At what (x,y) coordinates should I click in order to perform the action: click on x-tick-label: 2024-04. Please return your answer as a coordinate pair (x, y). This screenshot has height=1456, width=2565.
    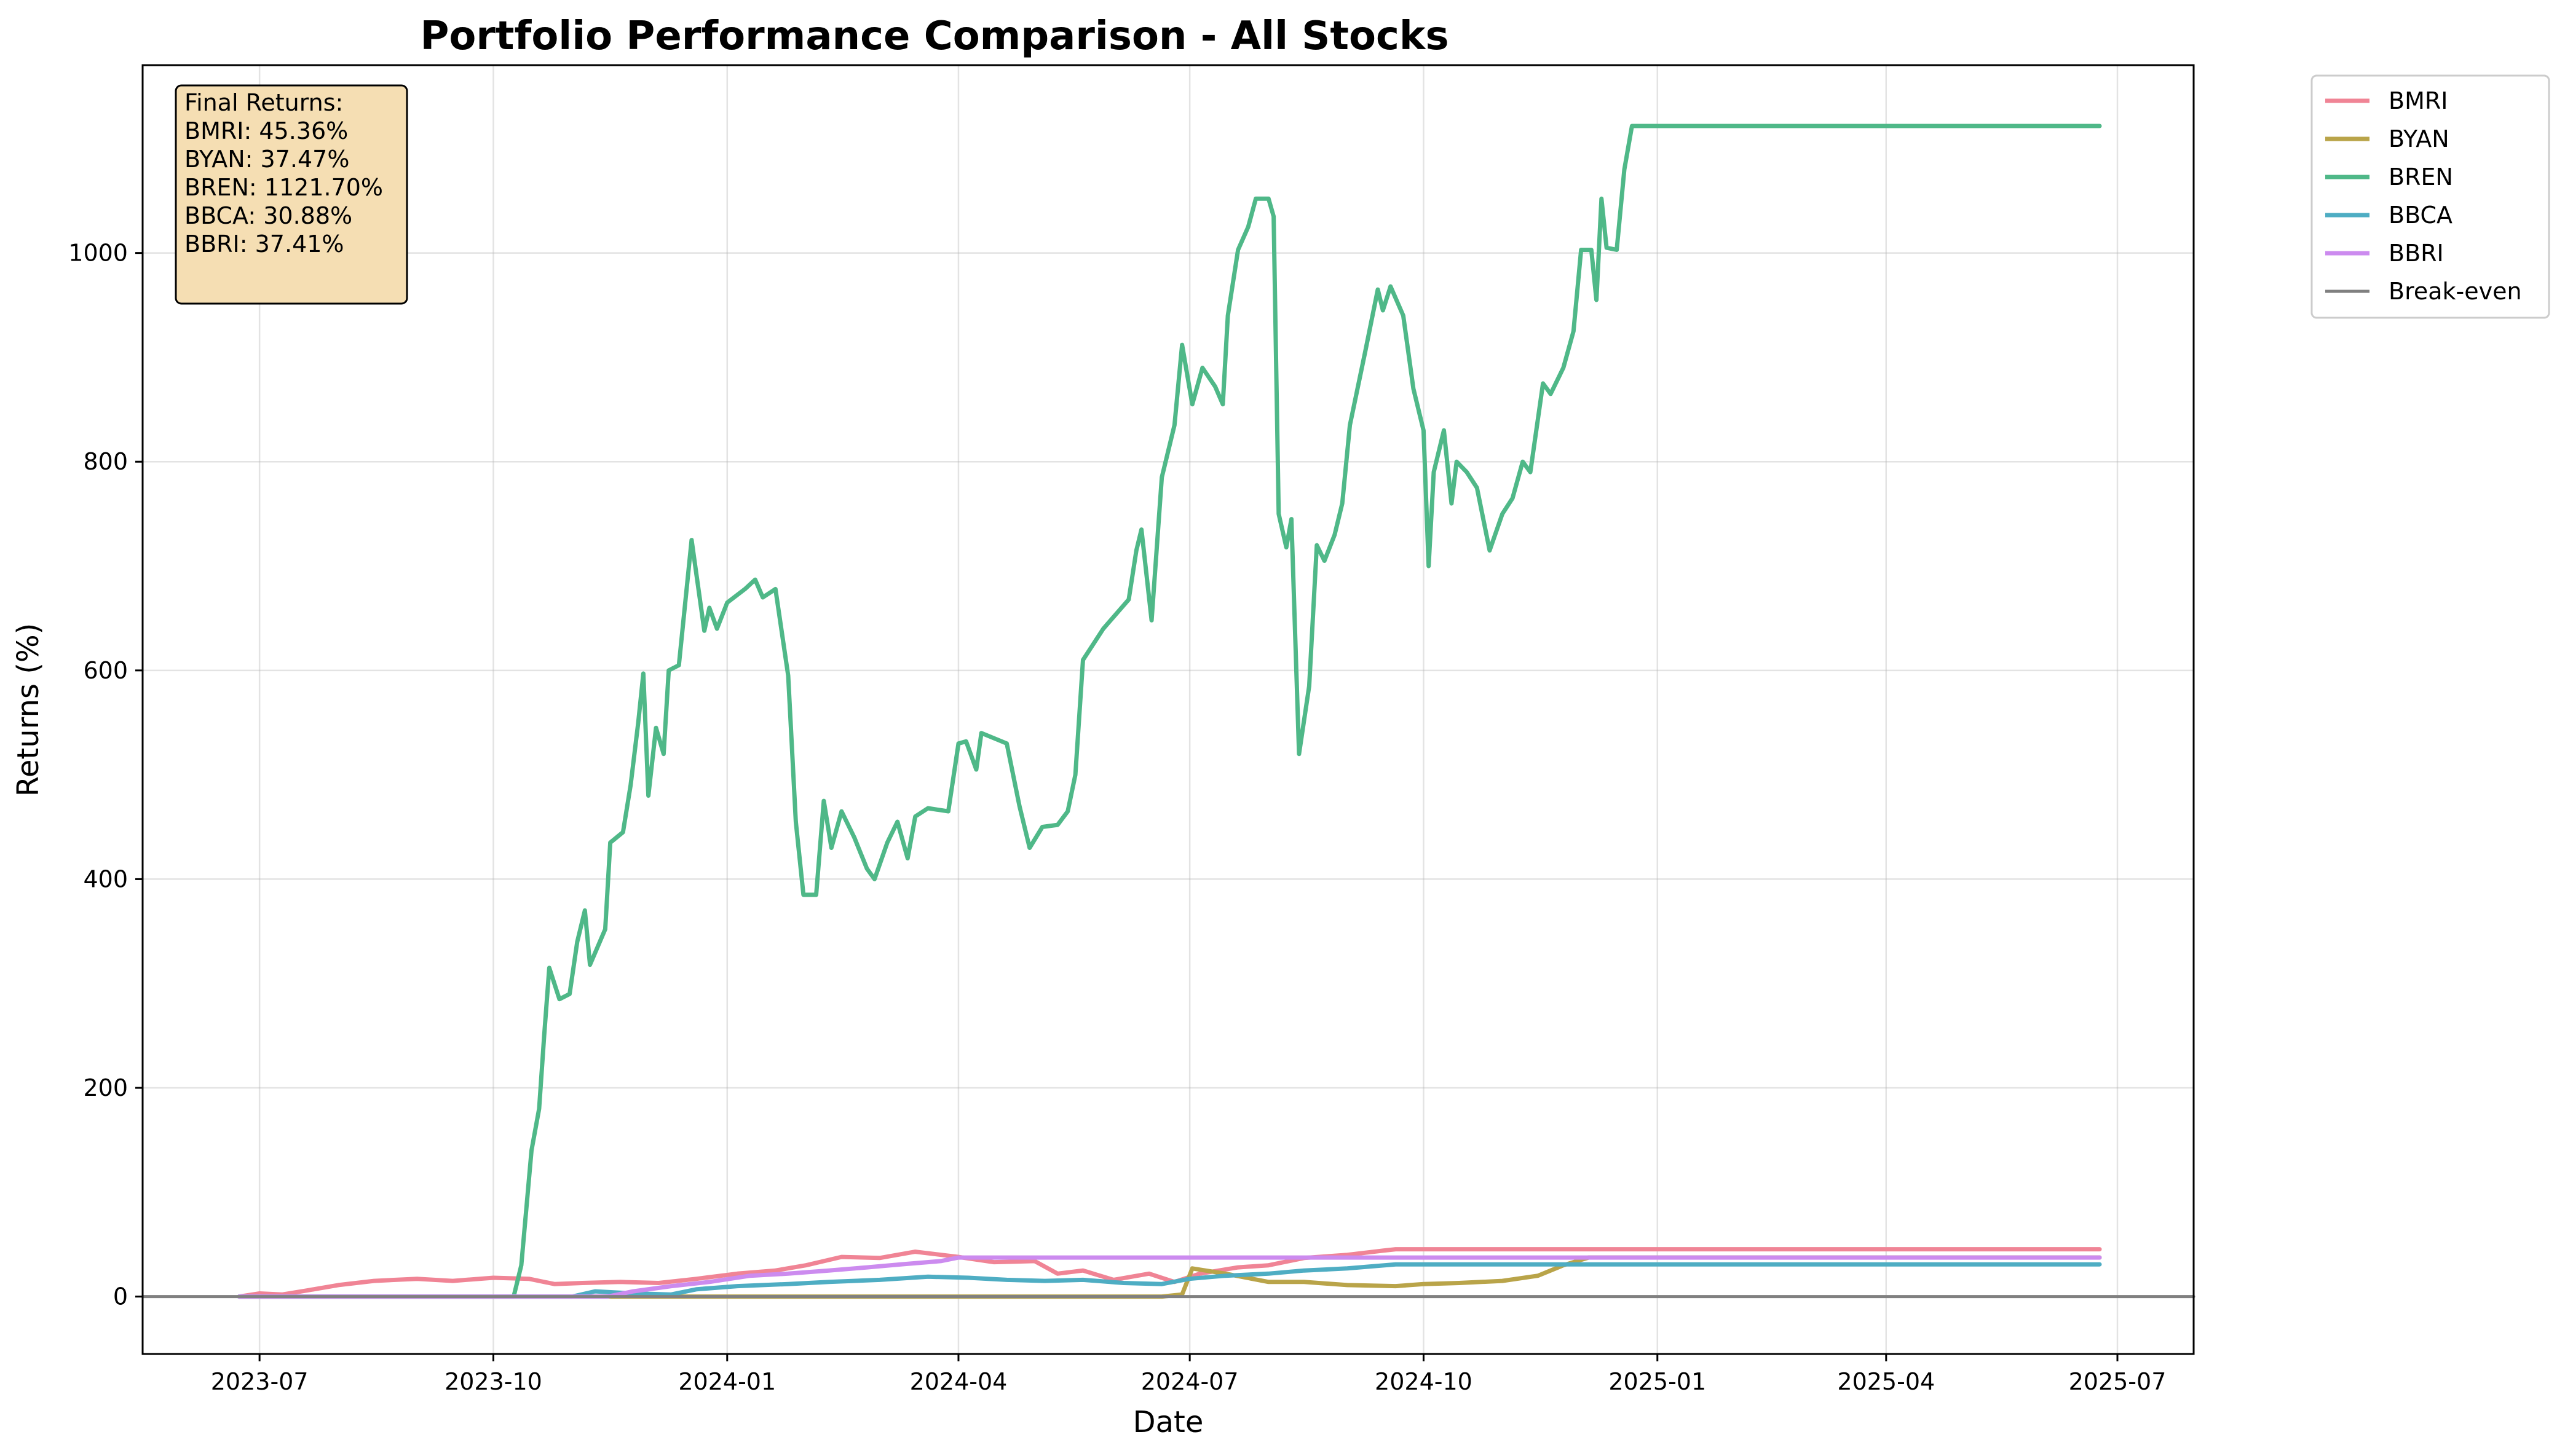
    Looking at the image, I should click on (959, 1381).